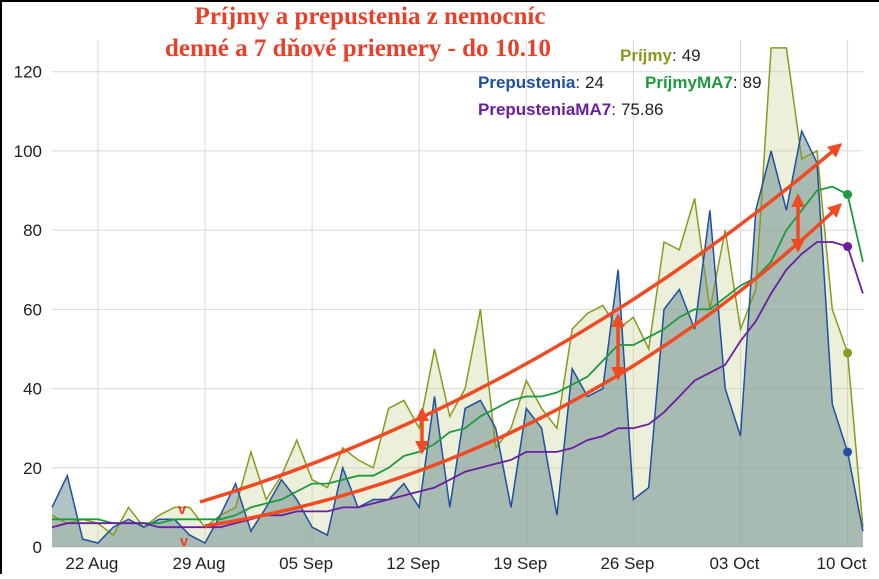  What do you see at coordinates (306, 563) in the screenshot?
I see `x-tick-label: 05 Sep` at bounding box center [306, 563].